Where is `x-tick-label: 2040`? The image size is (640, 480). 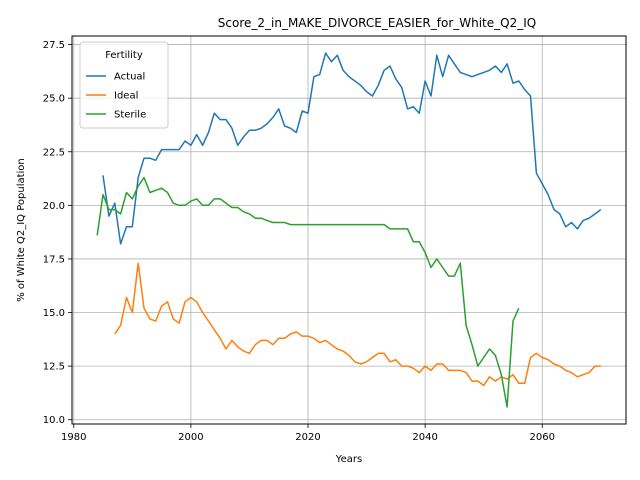 x-tick-label: 2040 is located at coordinates (424, 437).